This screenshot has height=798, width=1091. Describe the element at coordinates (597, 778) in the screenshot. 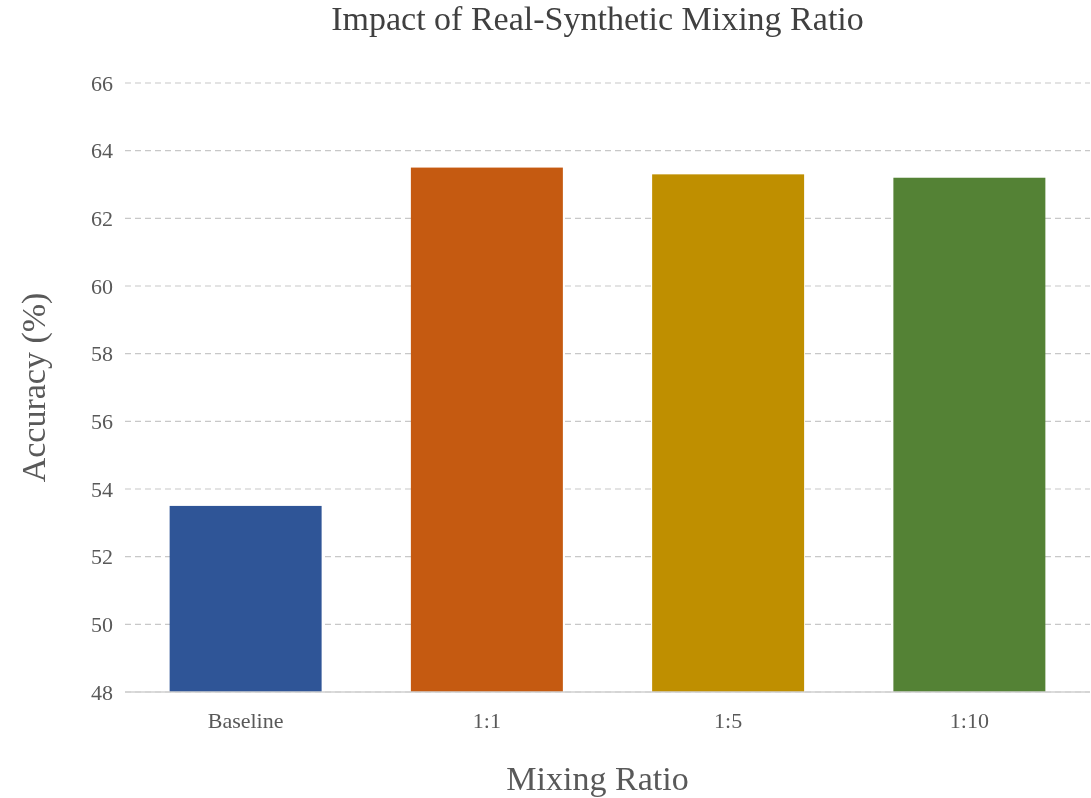

I see `x-axis-title: Mixing Ratio` at that location.